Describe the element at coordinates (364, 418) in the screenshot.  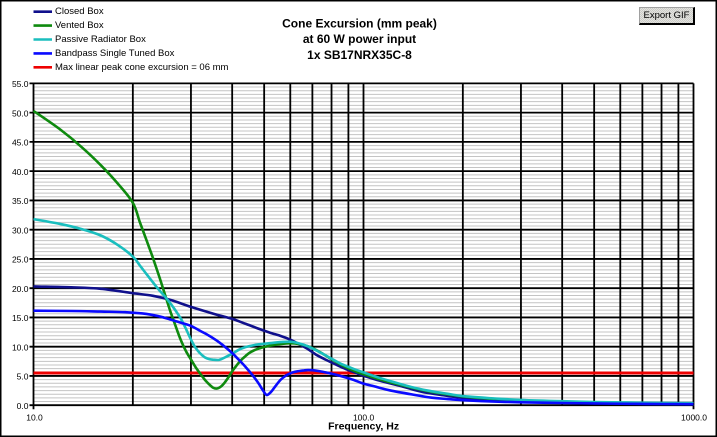
I see `svg-text: 100.0` at that location.